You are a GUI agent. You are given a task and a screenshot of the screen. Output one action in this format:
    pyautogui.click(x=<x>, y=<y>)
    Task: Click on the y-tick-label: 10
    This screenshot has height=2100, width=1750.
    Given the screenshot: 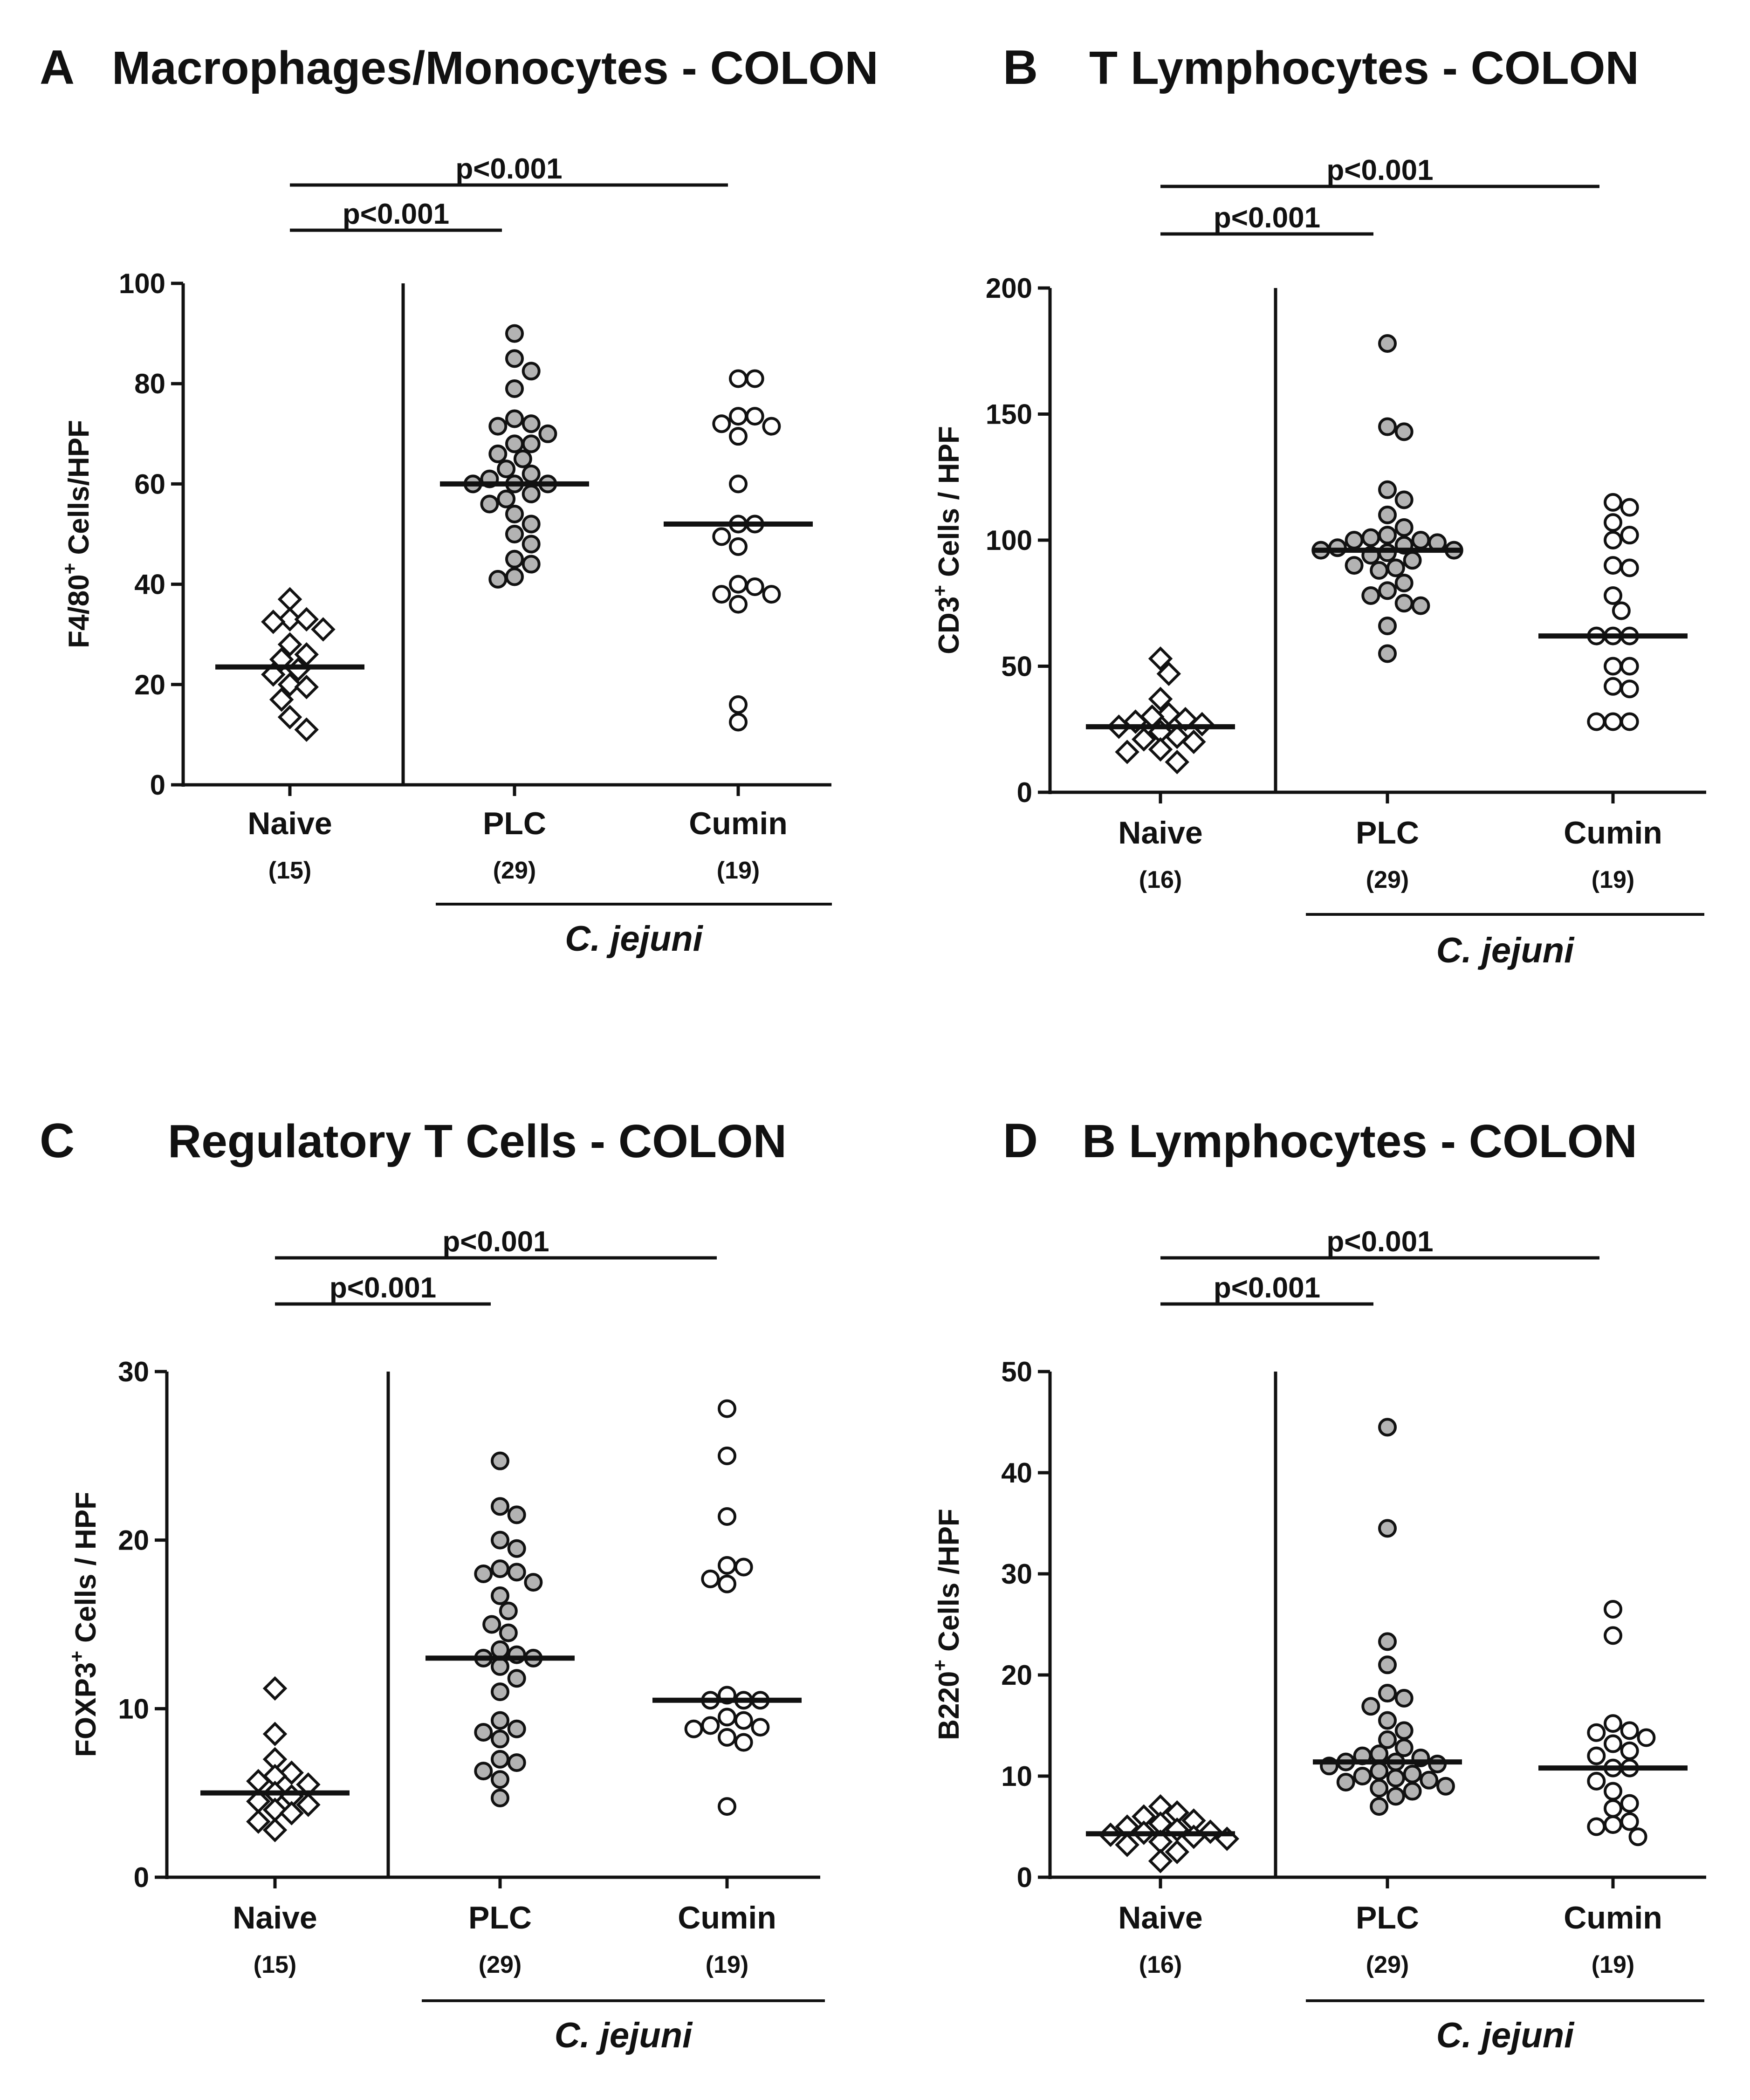 What is the action you would take?
    pyautogui.click(x=133, y=1708)
    